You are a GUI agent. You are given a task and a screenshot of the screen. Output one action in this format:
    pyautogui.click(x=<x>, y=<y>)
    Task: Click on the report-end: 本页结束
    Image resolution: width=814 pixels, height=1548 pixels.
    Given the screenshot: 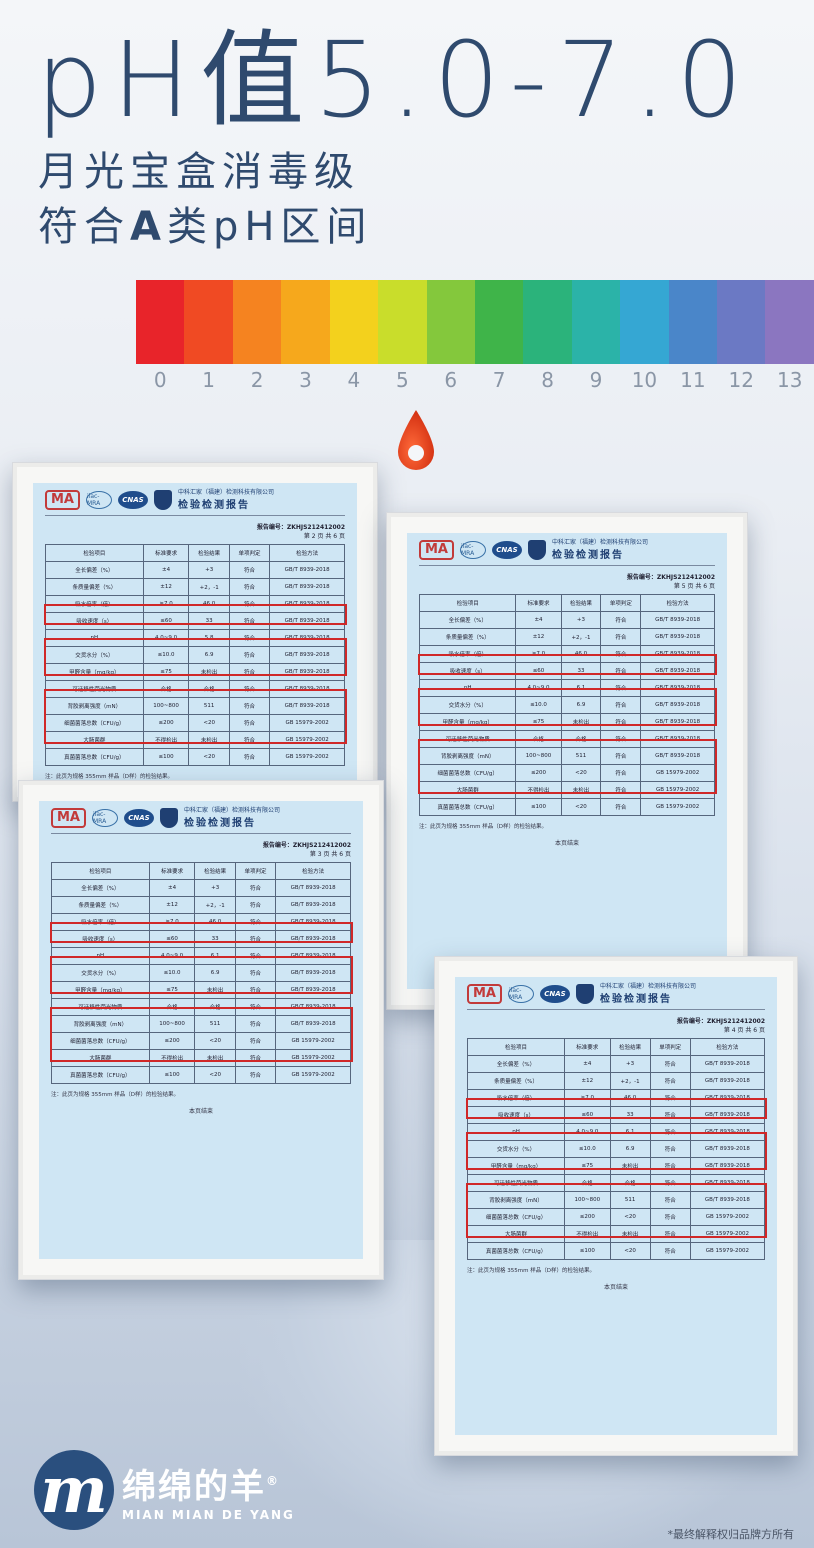 What is the action you would take?
    pyautogui.click(x=566, y=844)
    